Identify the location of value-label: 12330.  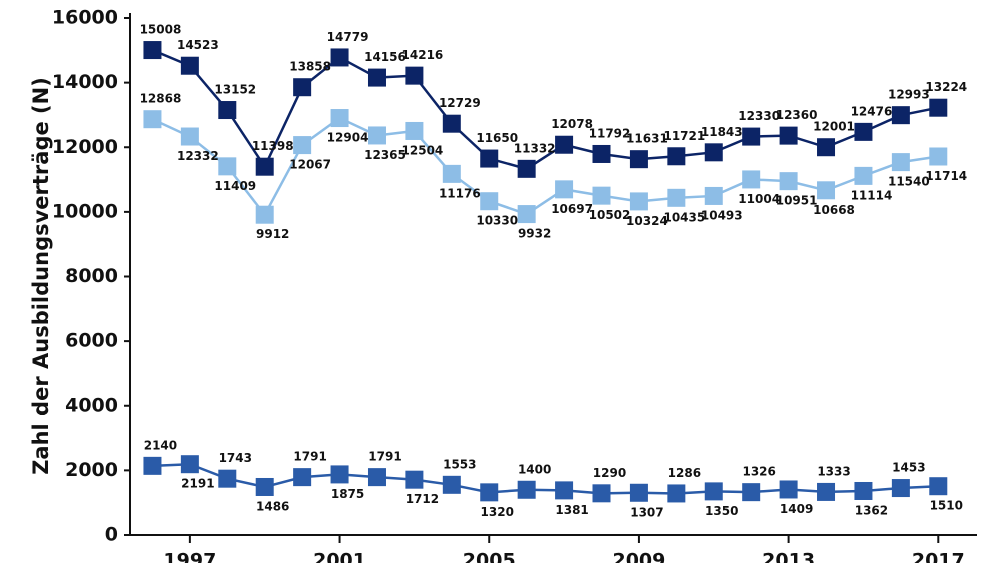
(759, 116).